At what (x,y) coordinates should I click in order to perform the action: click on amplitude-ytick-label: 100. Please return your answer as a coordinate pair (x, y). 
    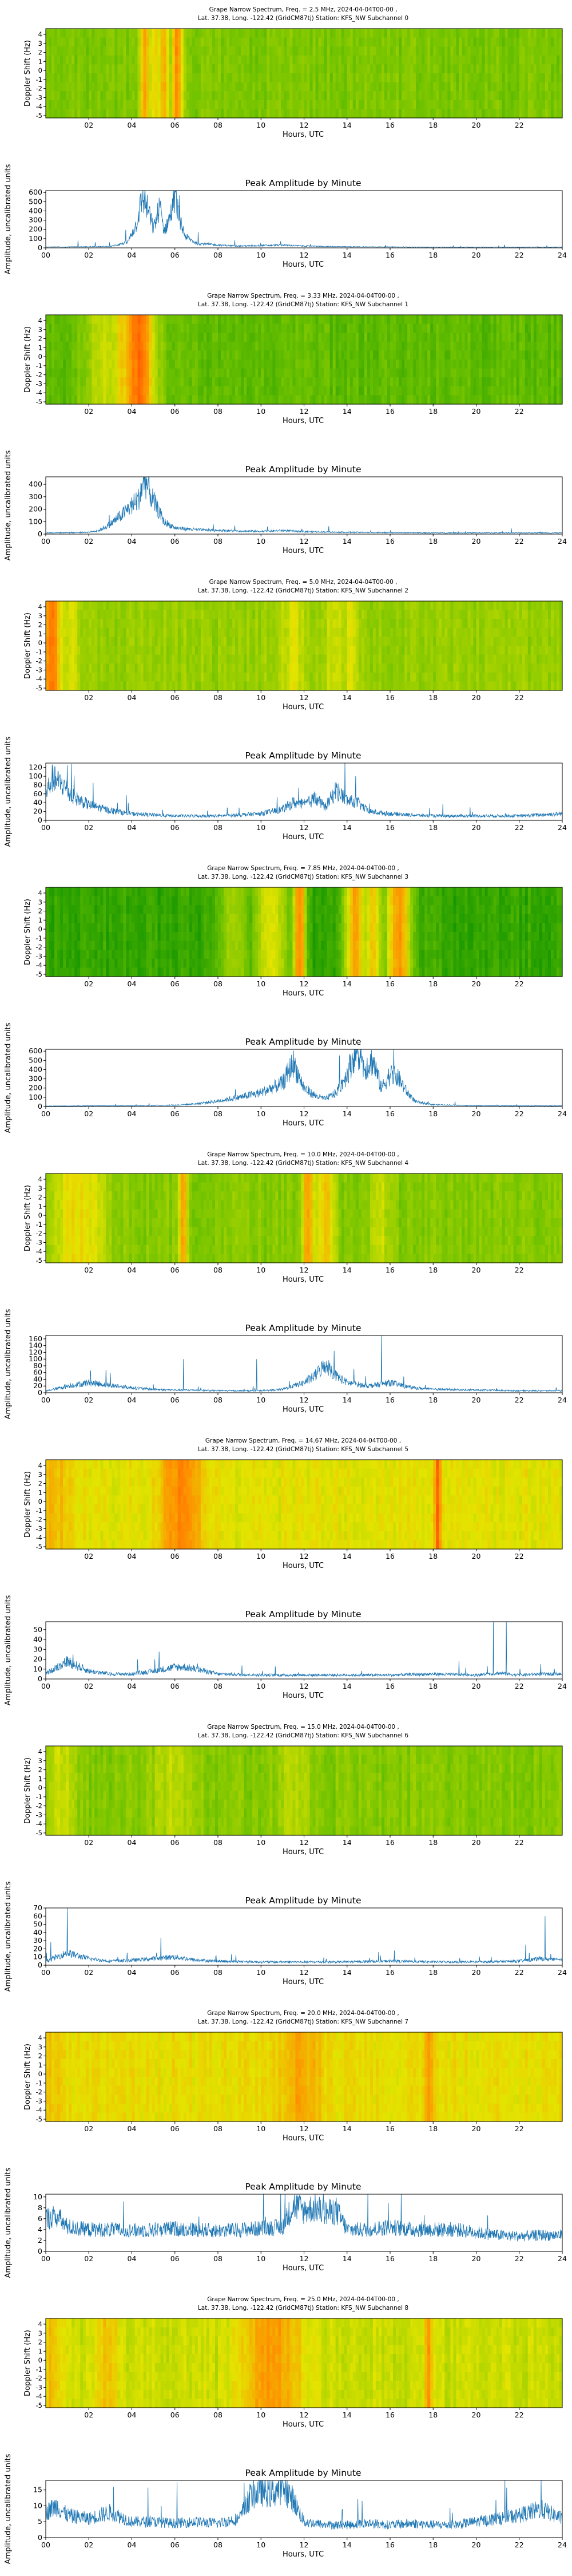
    Looking at the image, I should click on (35, 521).